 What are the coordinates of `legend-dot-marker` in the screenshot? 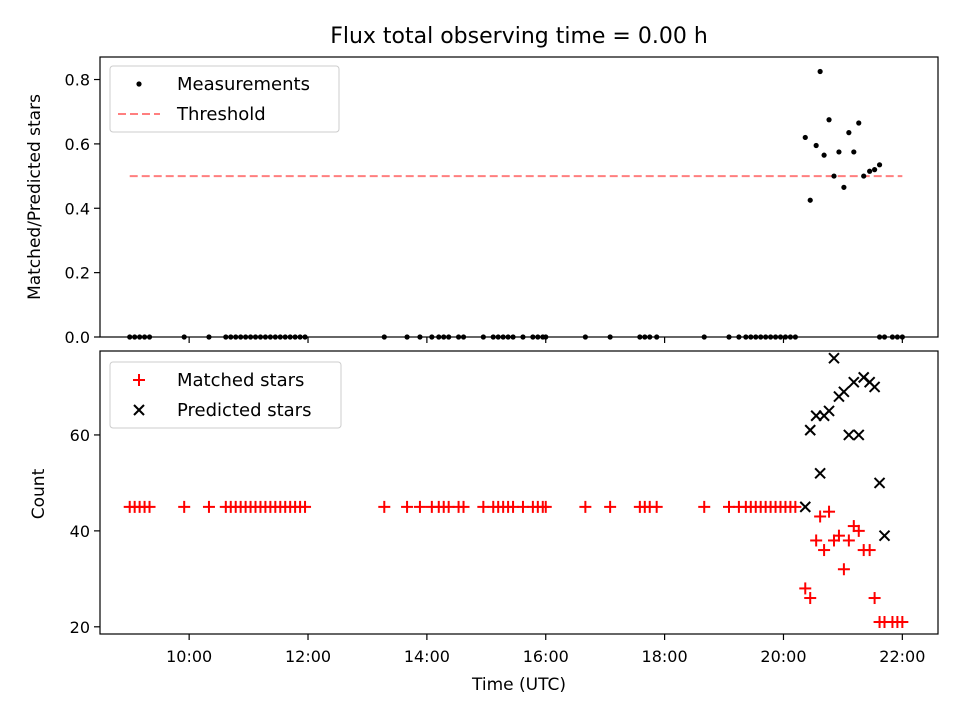 It's located at (139, 84).